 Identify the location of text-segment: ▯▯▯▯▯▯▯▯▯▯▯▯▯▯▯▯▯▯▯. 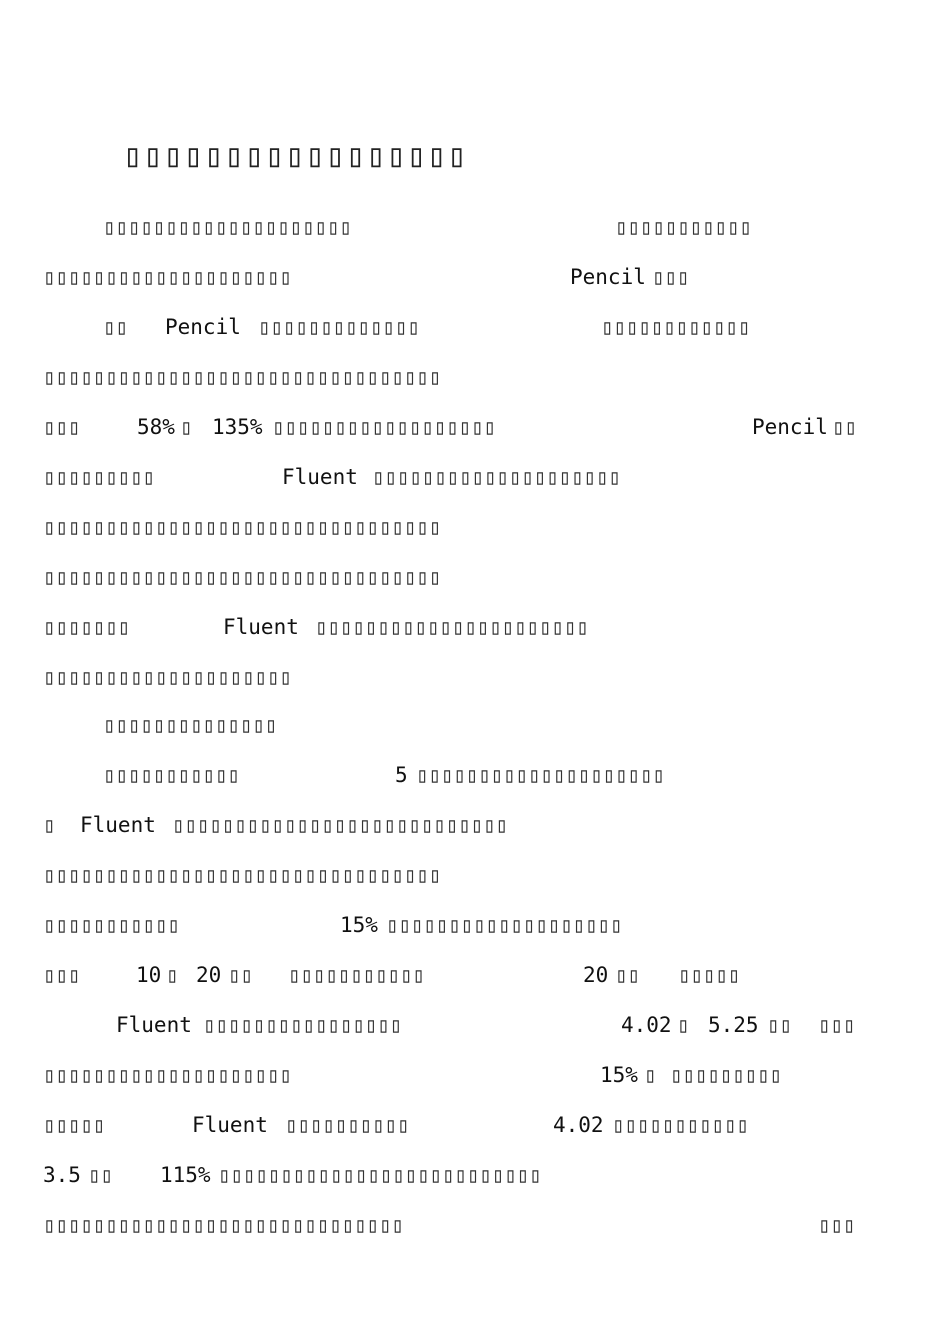
(504, 925).